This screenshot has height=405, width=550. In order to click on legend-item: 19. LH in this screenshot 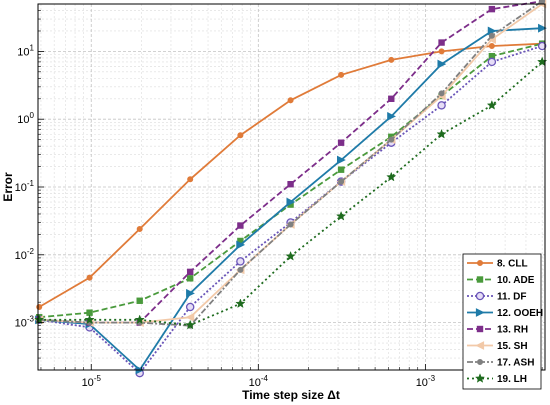, I will do `click(497, 379)`.